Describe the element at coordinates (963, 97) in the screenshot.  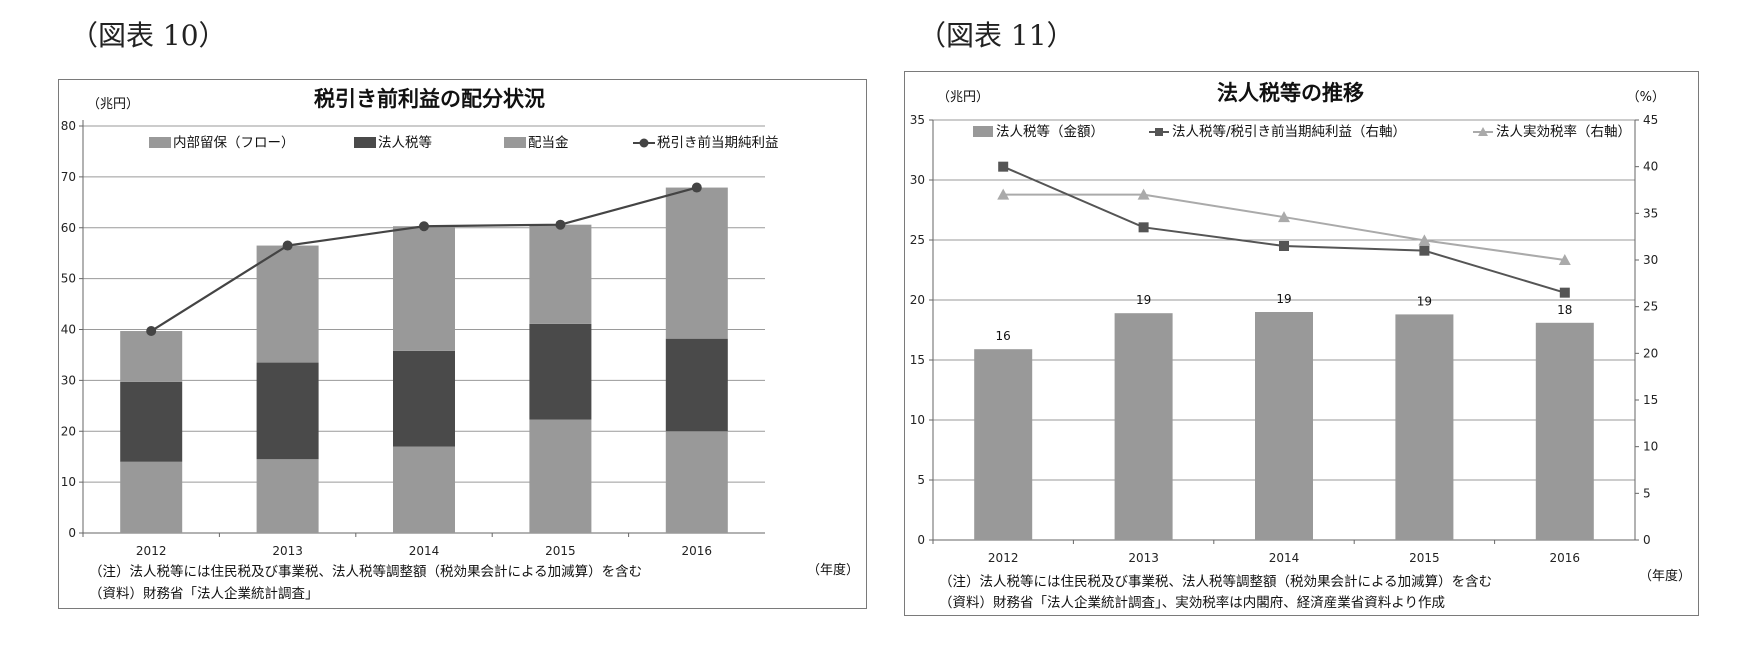
I see `chart-2-y-unit: （兆円）` at that location.